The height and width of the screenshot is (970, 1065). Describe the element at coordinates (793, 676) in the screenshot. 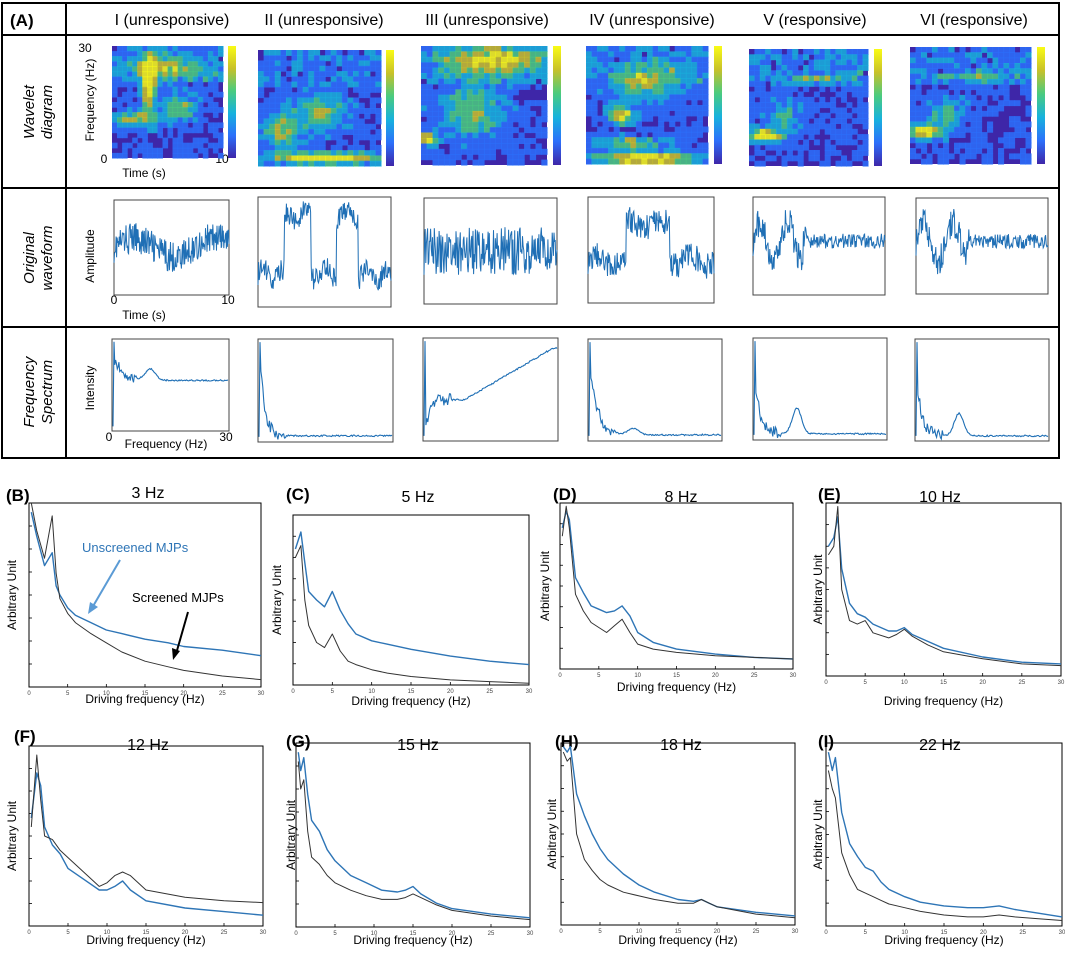

I see `x-tick-label: 30` at that location.